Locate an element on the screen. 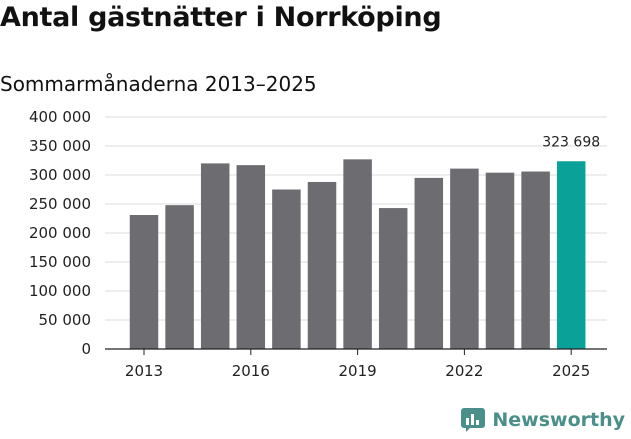 This screenshot has width=631, height=439. brand-name: Newsworthy is located at coordinates (558, 420).